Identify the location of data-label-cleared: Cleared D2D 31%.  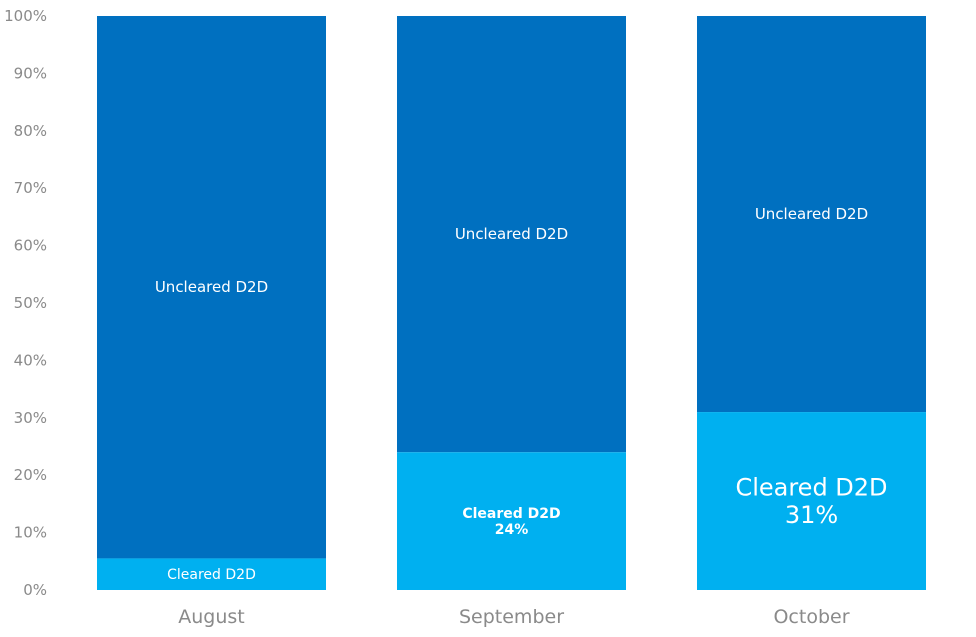
(811, 502).